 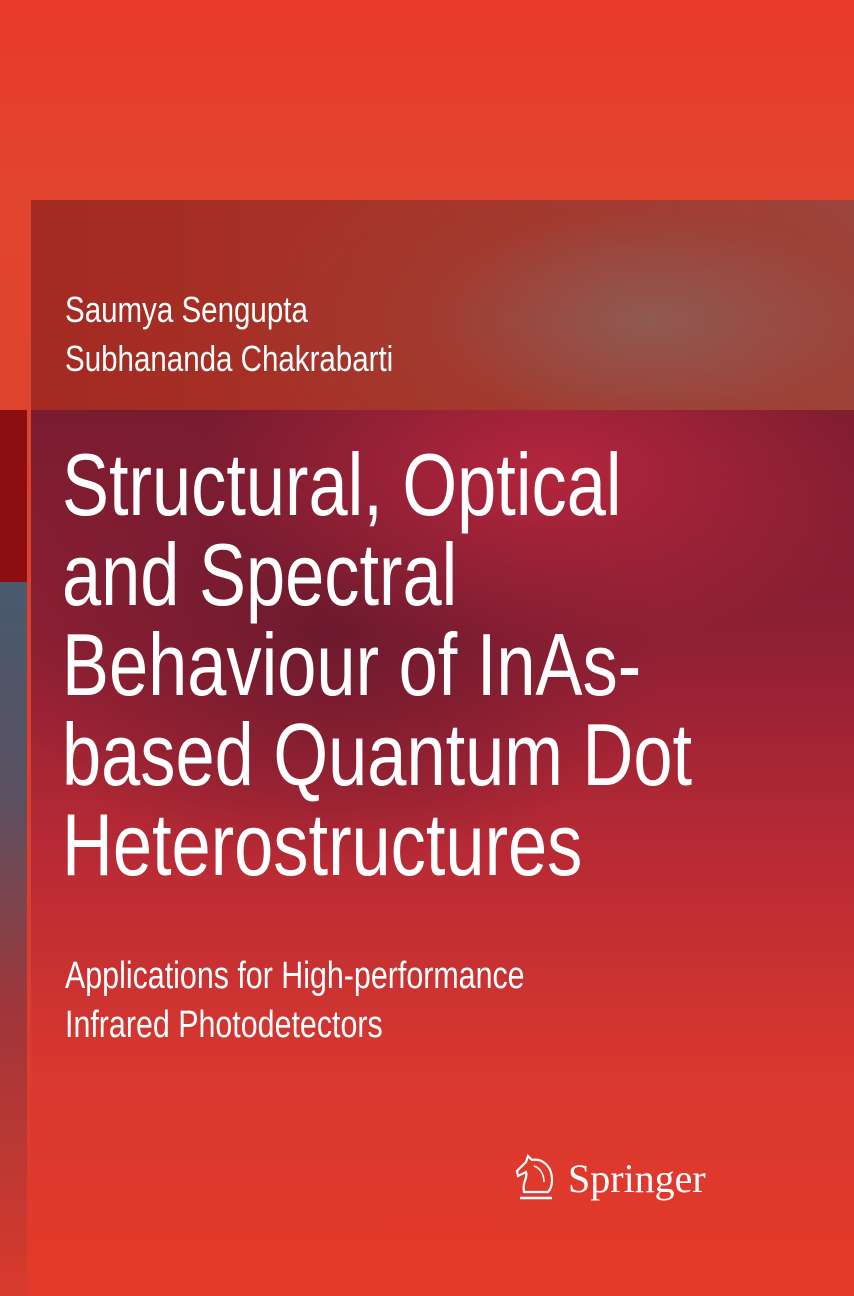 What do you see at coordinates (13, 939) in the screenshot?
I see `spine-strip-blue` at bounding box center [13, 939].